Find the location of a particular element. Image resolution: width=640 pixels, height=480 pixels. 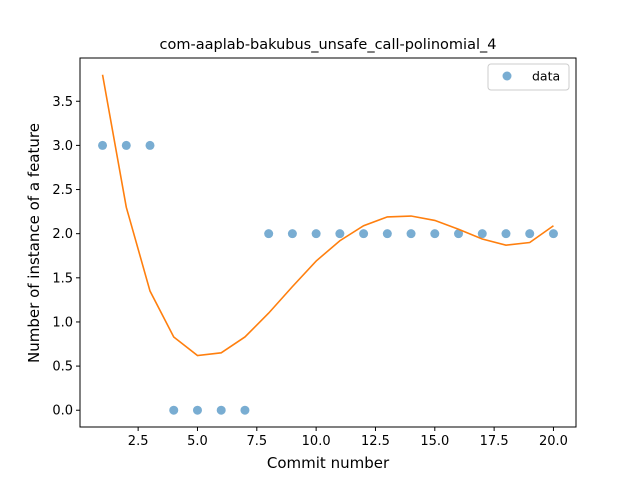

y-axis: 0.0 0.5 1.0 1.5 2.0 2.5 3.0 3.5 is located at coordinates (66, 257).